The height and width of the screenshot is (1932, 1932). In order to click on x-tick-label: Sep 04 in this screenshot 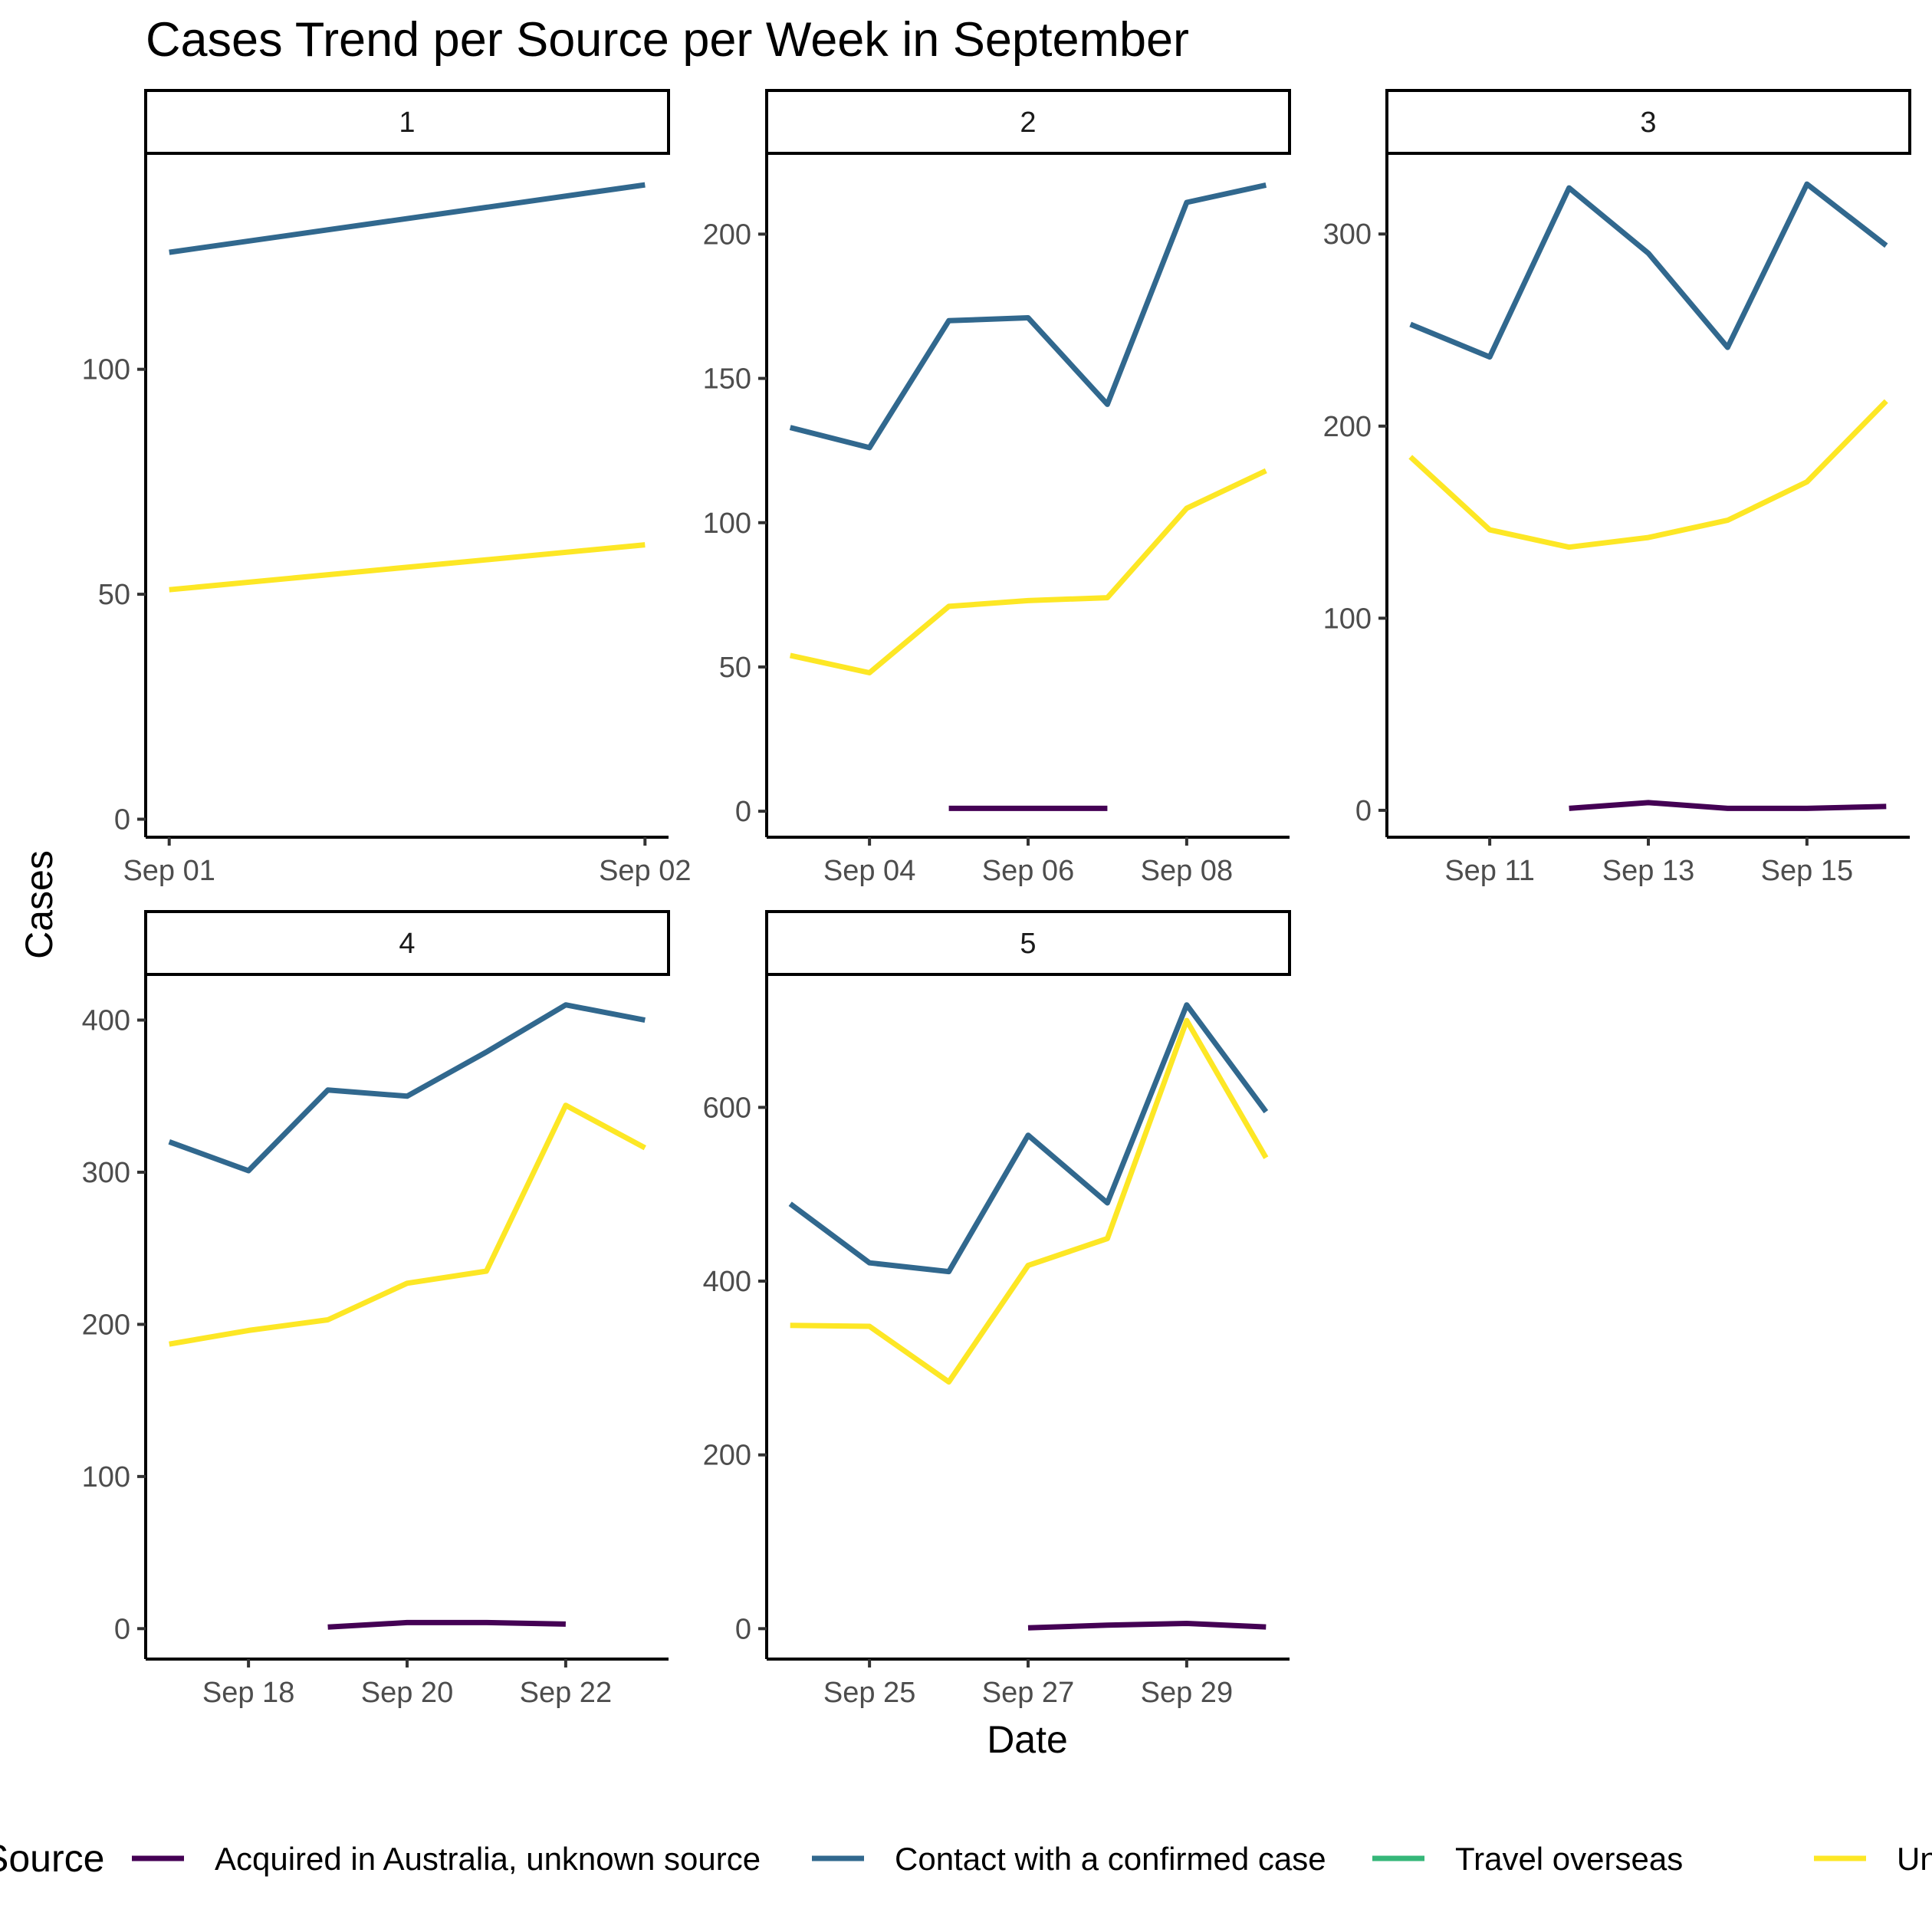, I will do `click(869, 871)`.